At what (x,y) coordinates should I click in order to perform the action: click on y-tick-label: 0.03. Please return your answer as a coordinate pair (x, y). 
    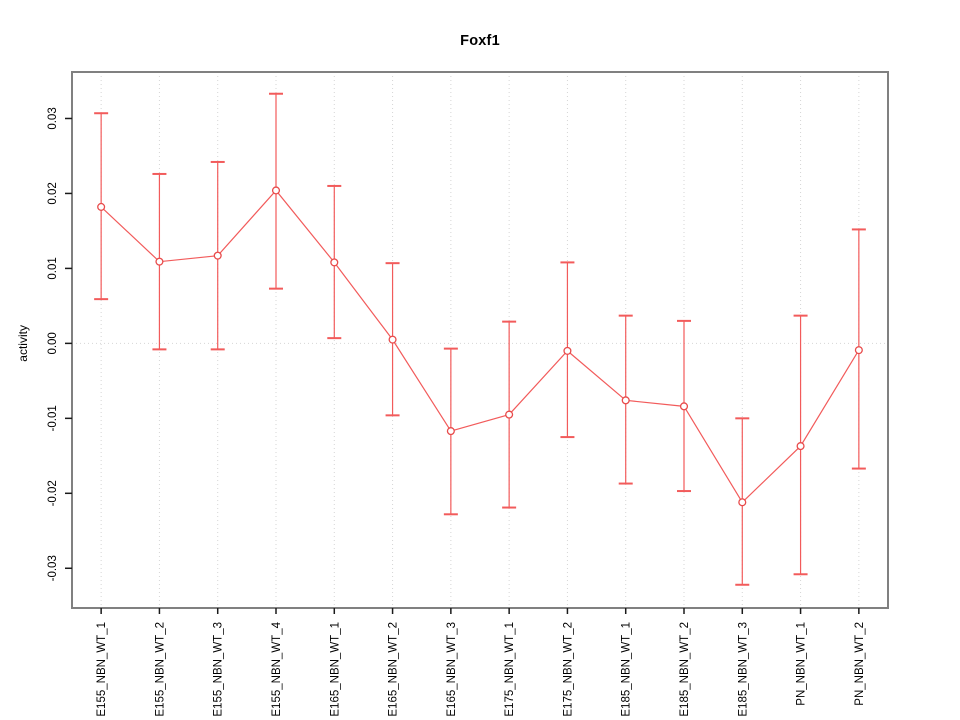
    Looking at the image, I should click on (53, 118).